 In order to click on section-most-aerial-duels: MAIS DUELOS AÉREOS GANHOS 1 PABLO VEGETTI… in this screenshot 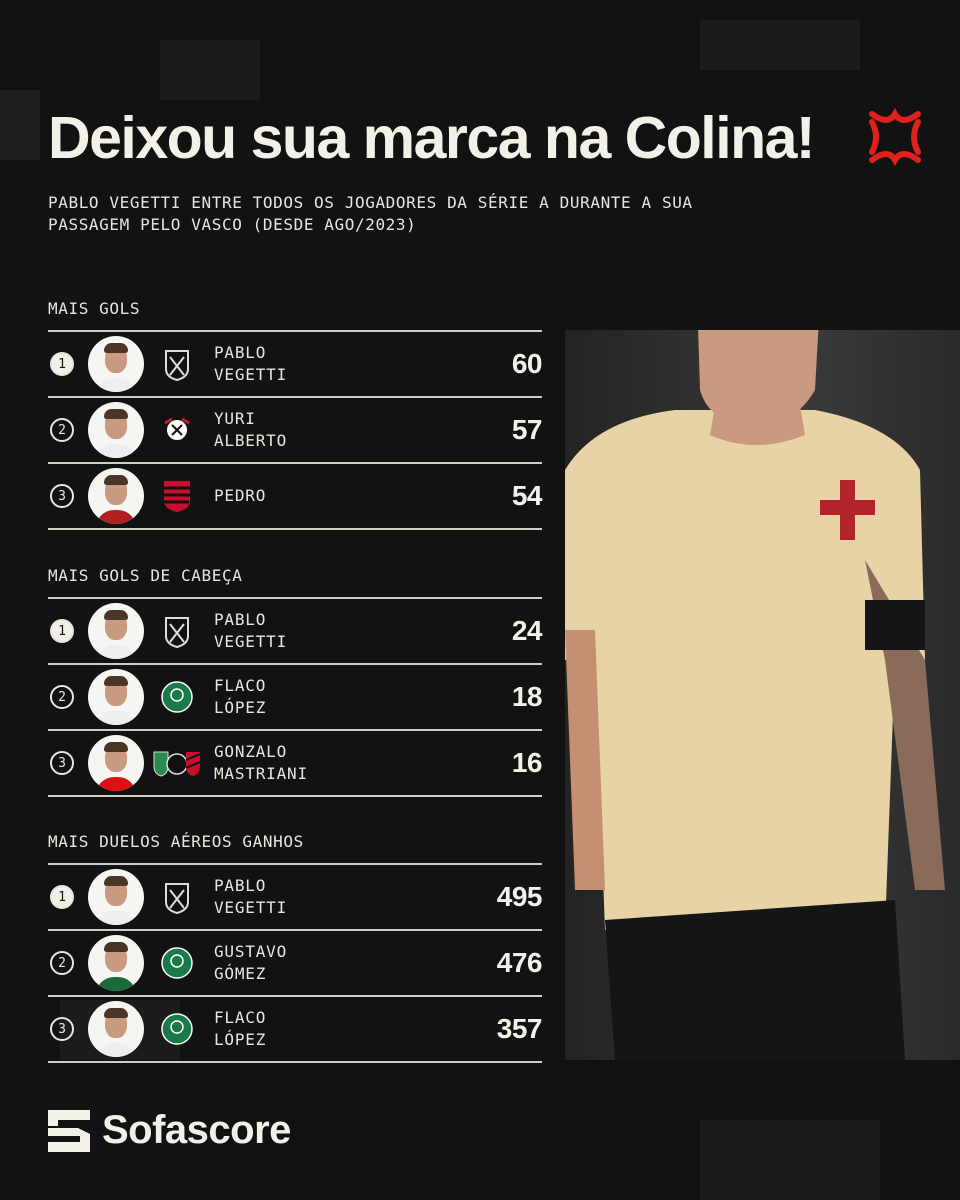, I will do `click(295, 947)`.